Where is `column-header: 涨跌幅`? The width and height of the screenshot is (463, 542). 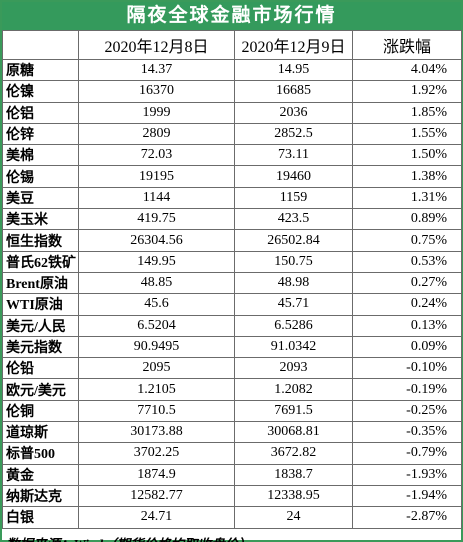
column-header: 涨跌幅 is located at coordinates (407, 45).